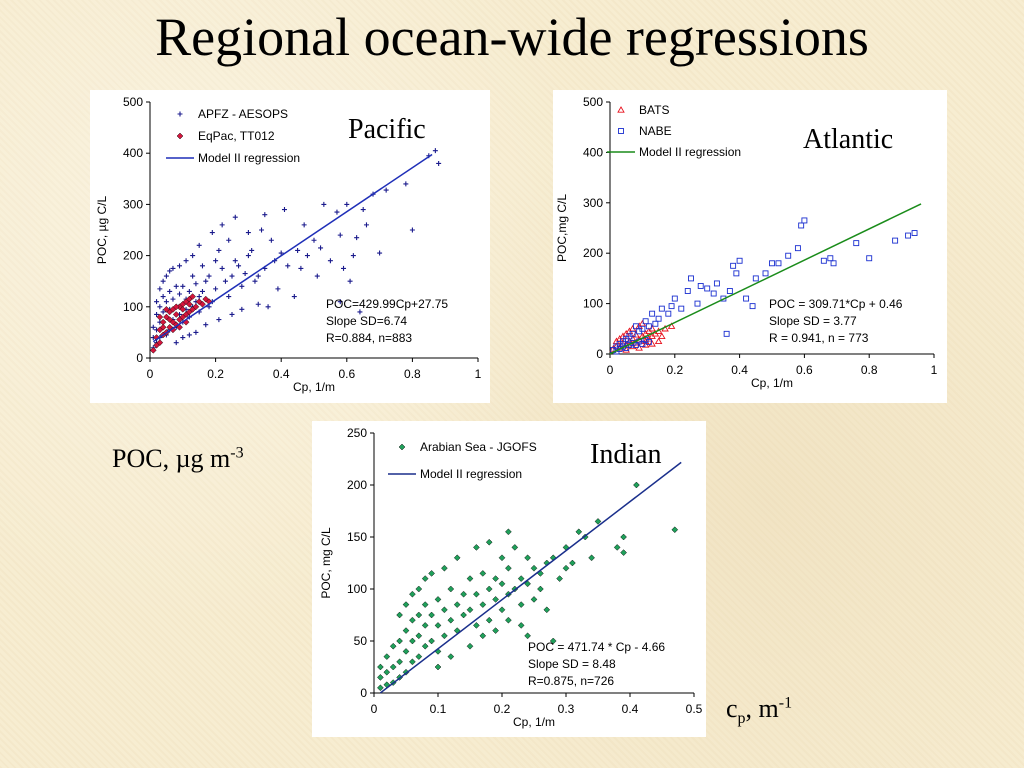 This screenshot has width=1024, height=768. What do you see at coordinates (655, 131) in the screenshot?
I see `legend-label: NABE` at bounding box center [655, 131].